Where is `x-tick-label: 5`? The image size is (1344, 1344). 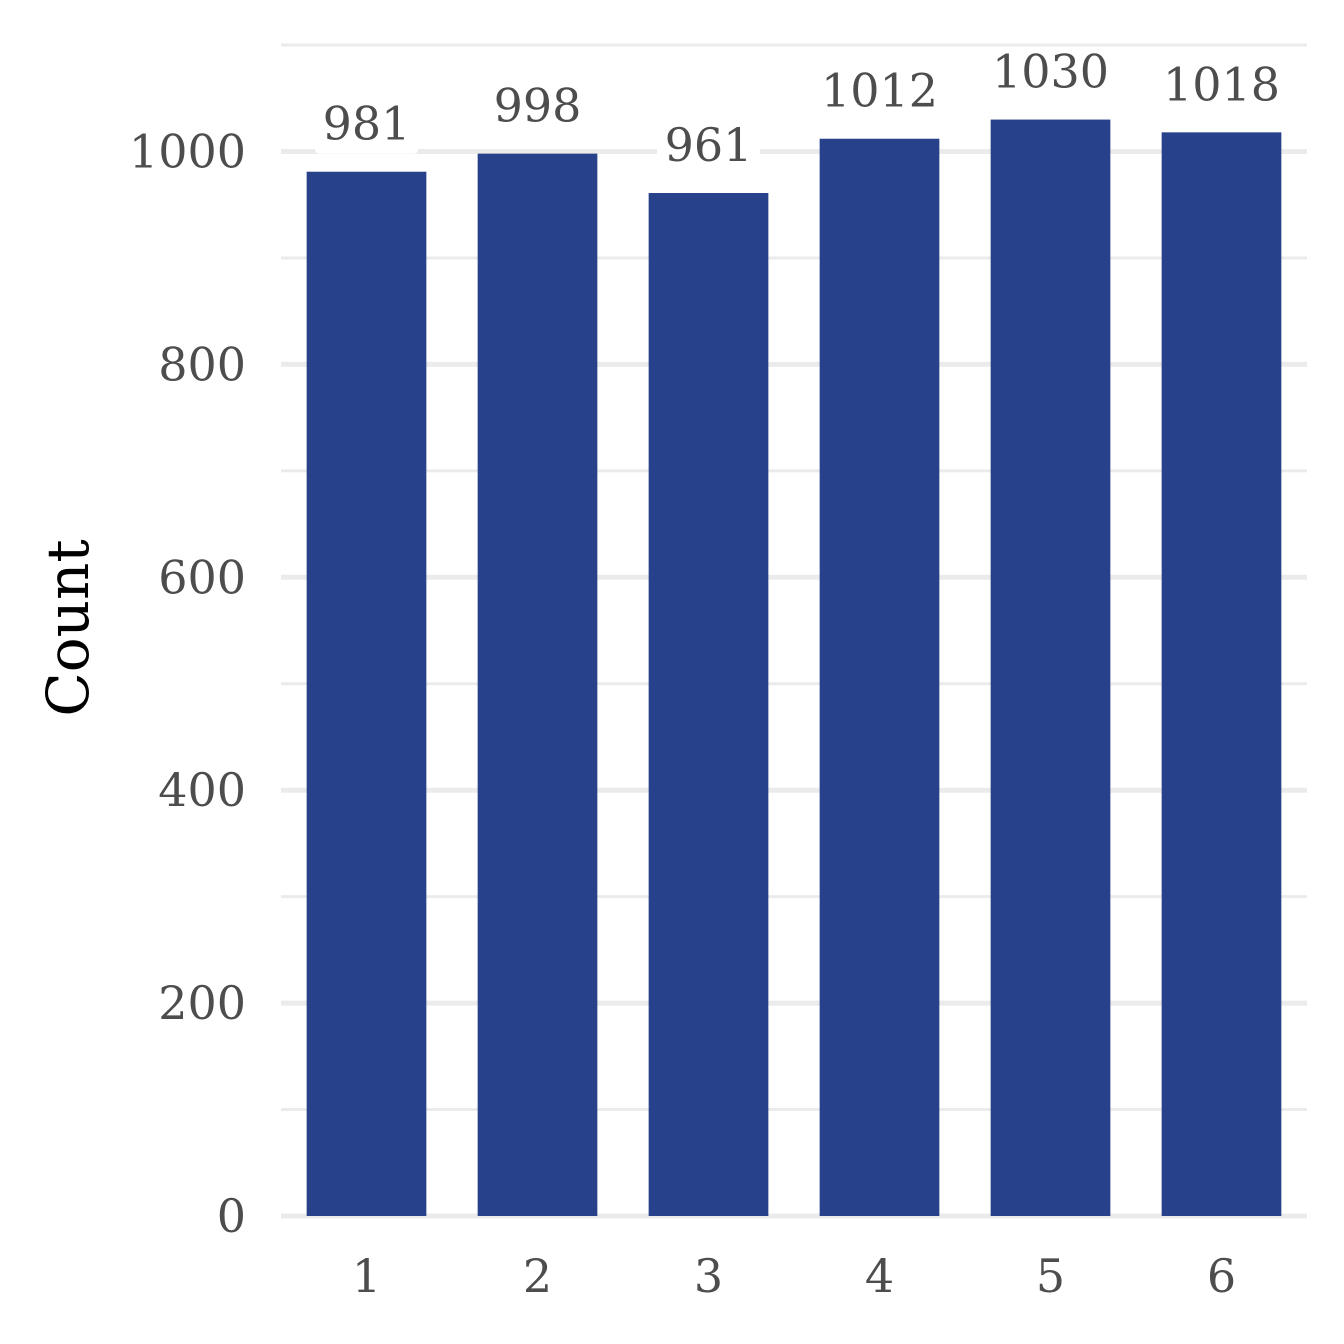 x-tick-label: 5 is located at coordinates (1050, 1276).